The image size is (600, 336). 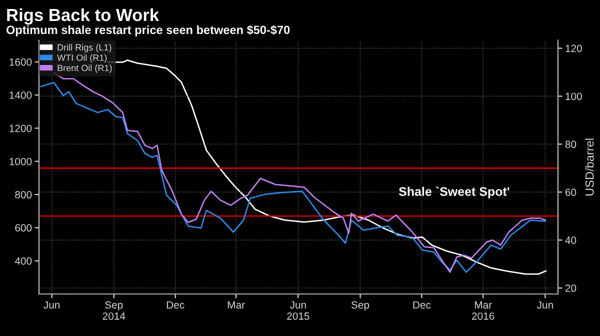 What do you see at coordinates (83, 16) in the screenshot?
I see `chart-title: Rigs Back to Work` at bounding box center [83, 16].